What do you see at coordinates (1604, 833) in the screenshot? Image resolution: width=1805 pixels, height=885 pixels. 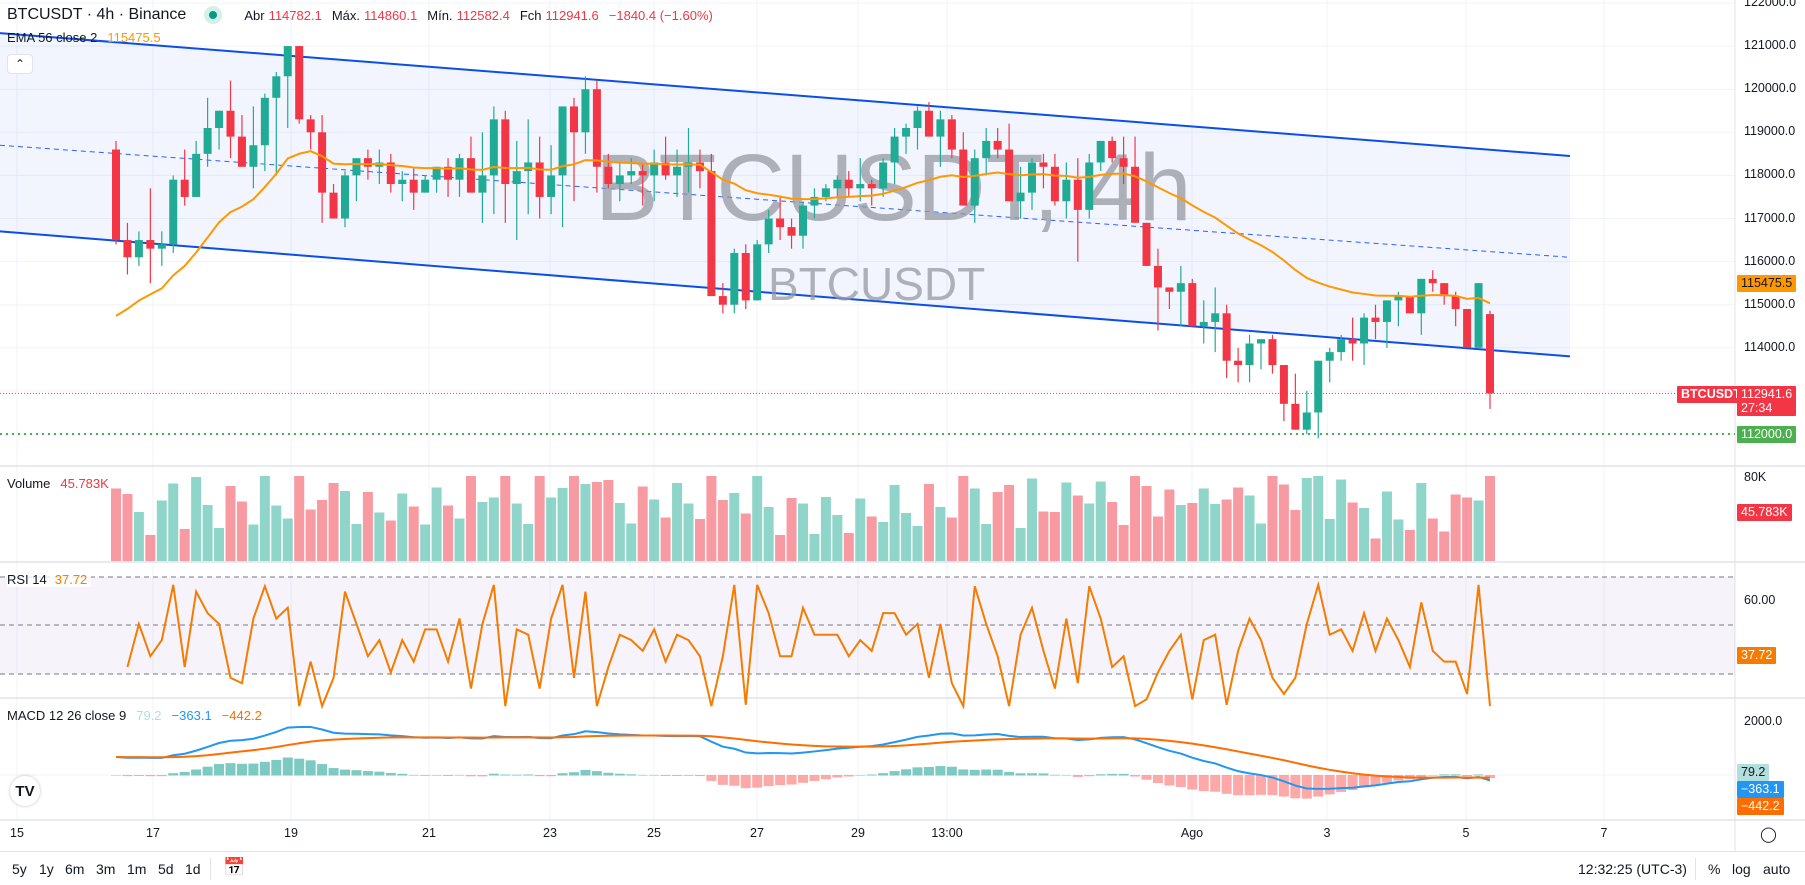 I see `time-tick: 7` at bounding box center [1604, 833].